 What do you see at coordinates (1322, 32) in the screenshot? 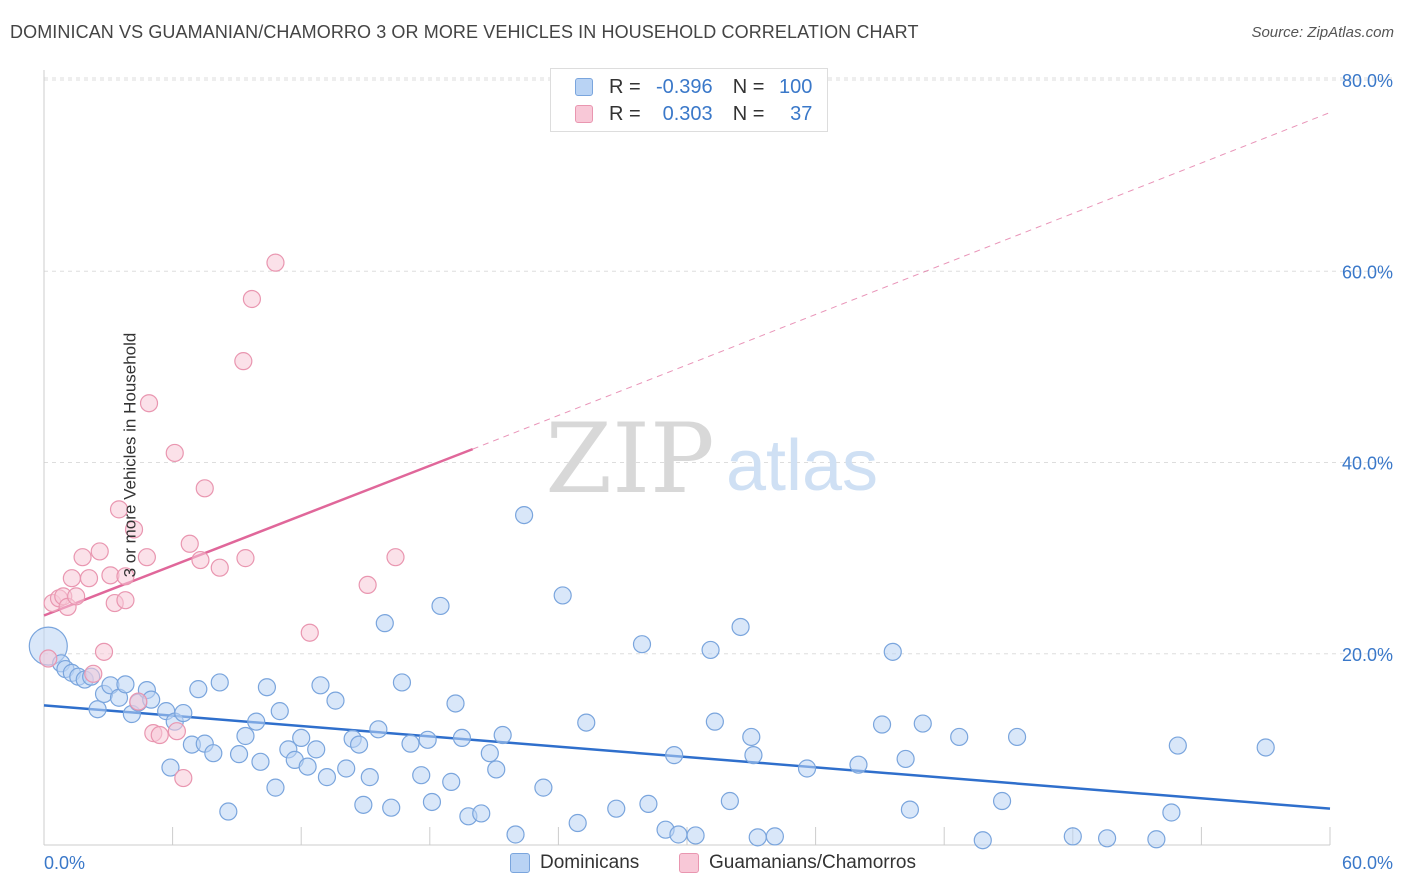
I see `source-label: Source: ZipAtlas.com` at bounding box center [1322, 32].